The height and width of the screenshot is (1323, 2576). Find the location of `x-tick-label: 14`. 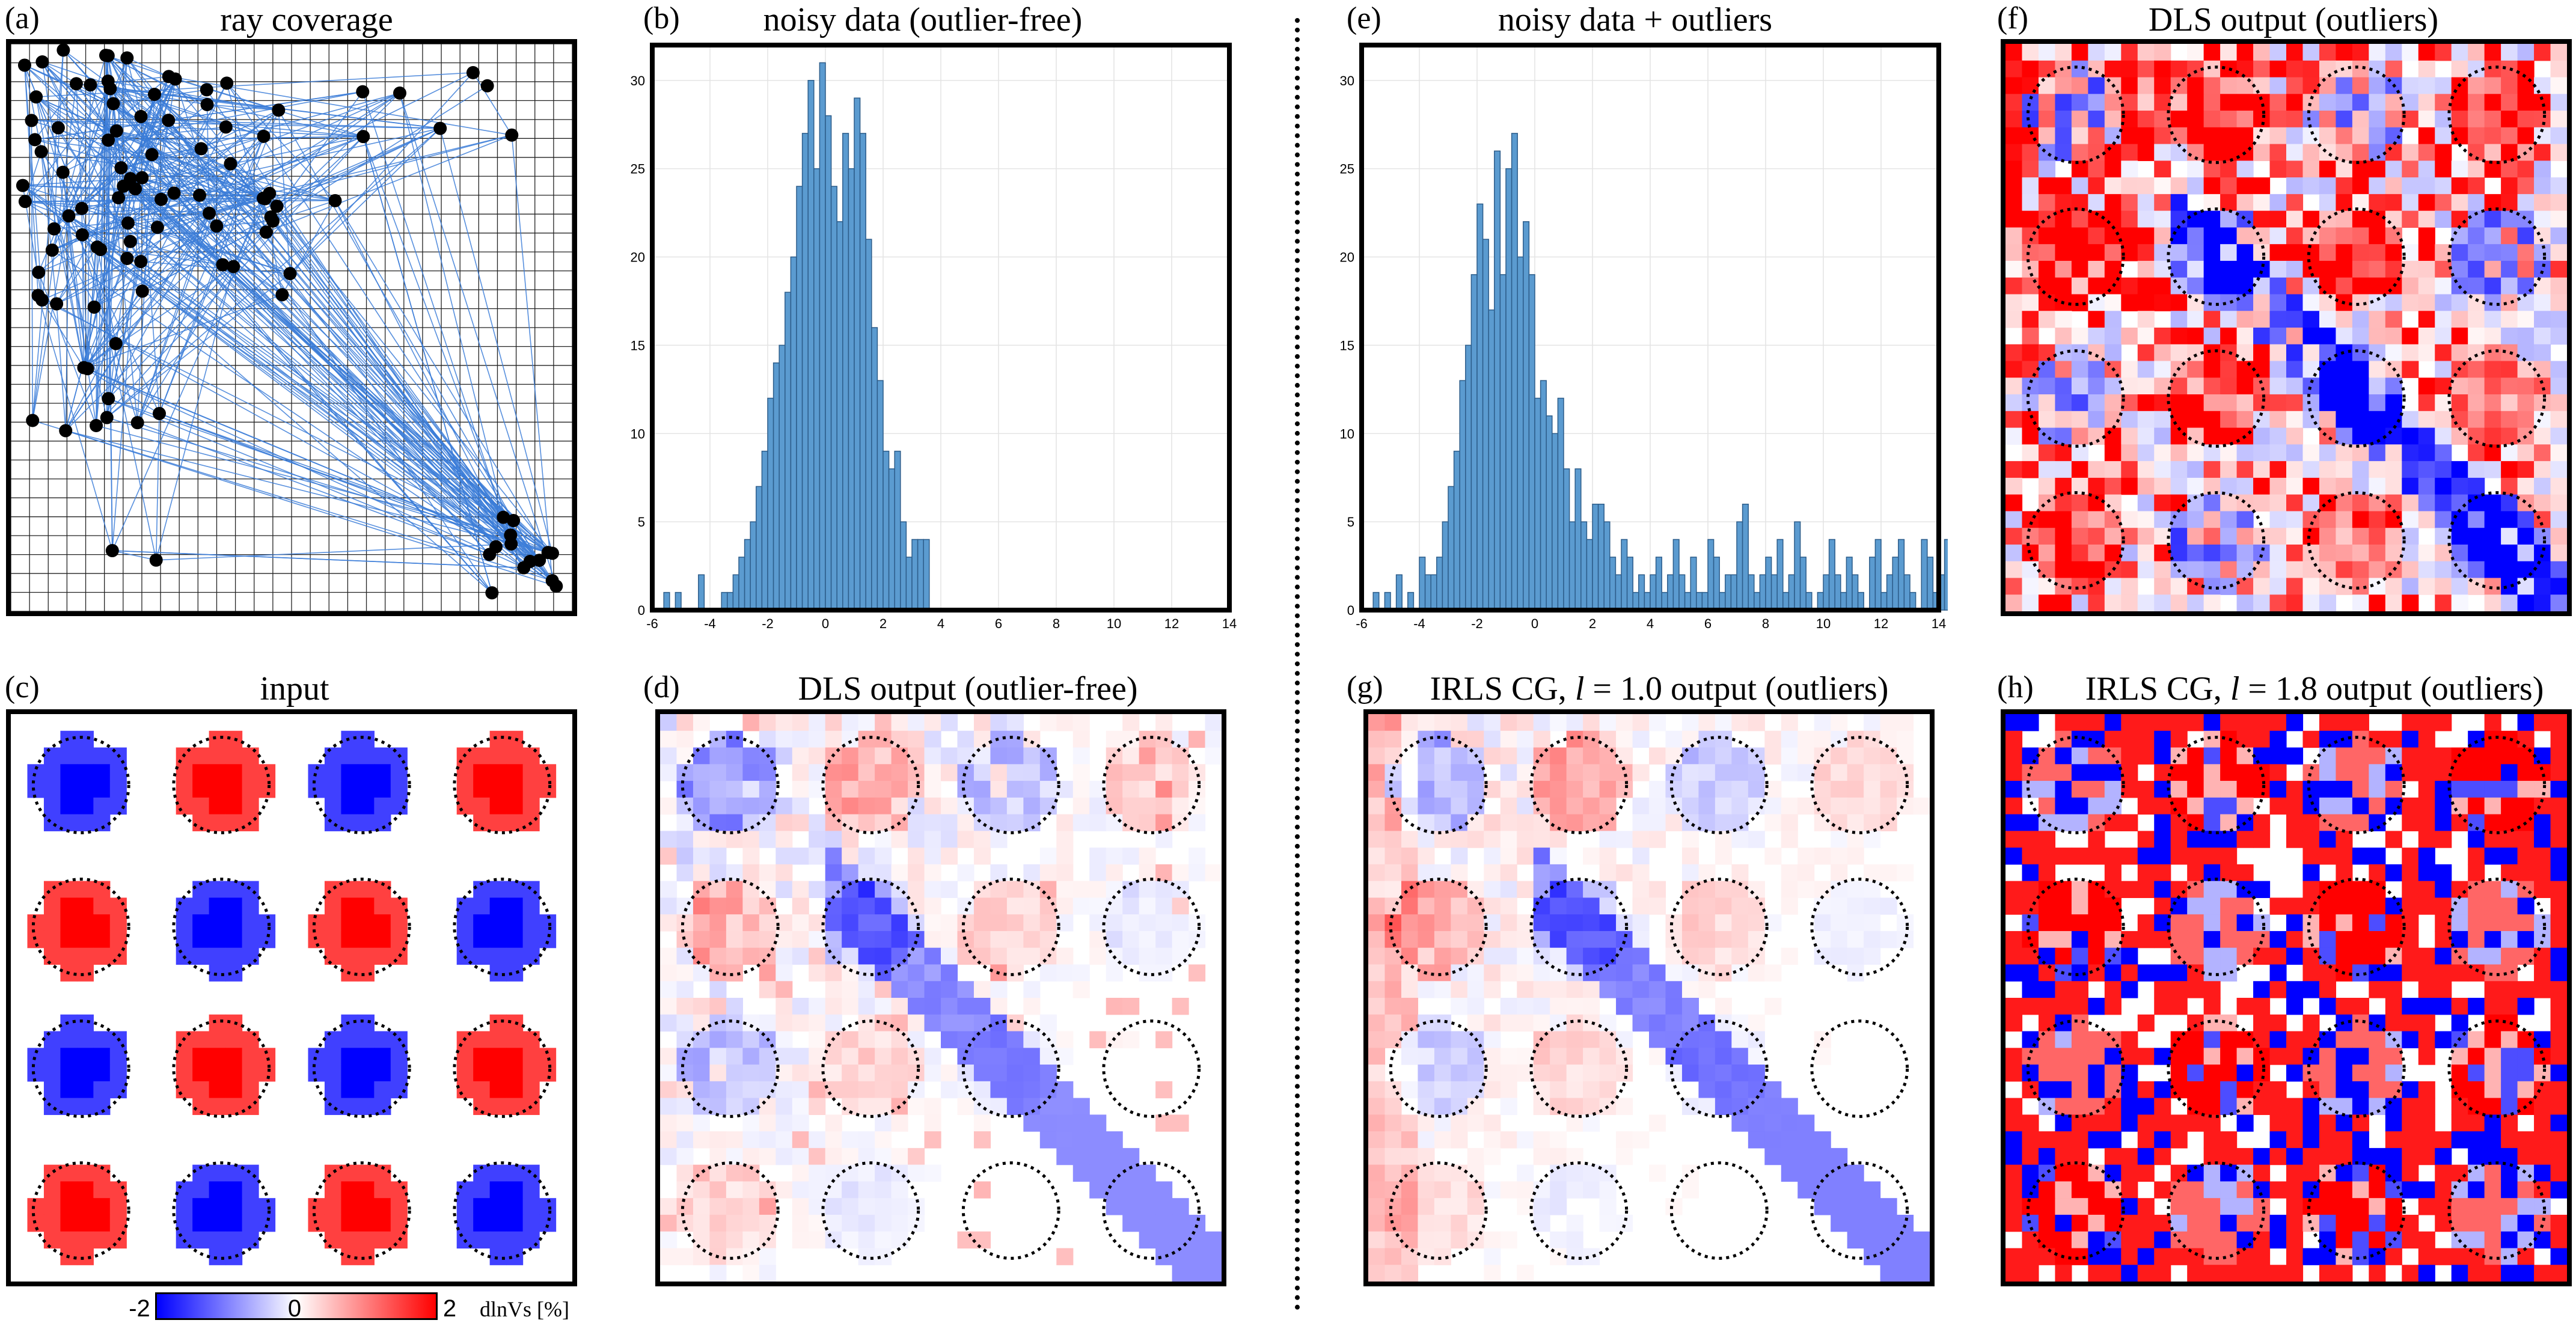

x-tick-label: 14 is located at coordinates (1939, 623).